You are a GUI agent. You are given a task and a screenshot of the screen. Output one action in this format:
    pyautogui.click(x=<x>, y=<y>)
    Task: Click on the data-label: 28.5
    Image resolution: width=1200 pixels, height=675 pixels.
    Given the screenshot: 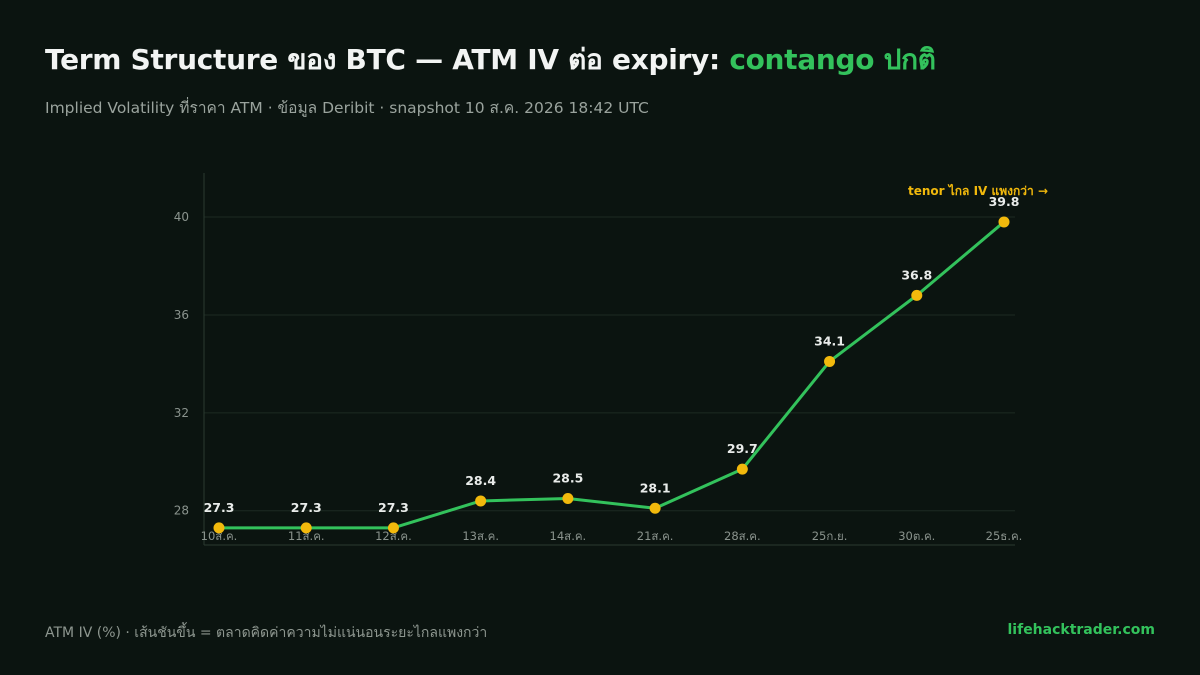 What is the action you would take?
    pyautogui.click(x=567, y=478)
    